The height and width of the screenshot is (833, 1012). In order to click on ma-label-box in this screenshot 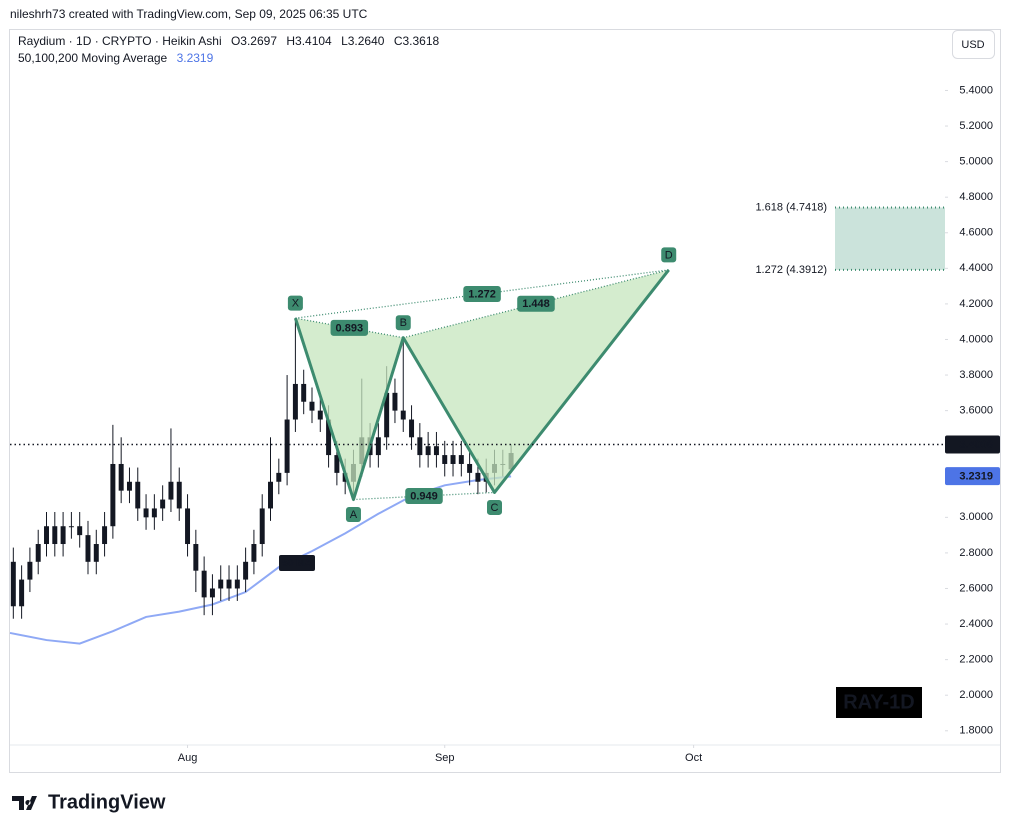, I will do `click(297, 563)`.